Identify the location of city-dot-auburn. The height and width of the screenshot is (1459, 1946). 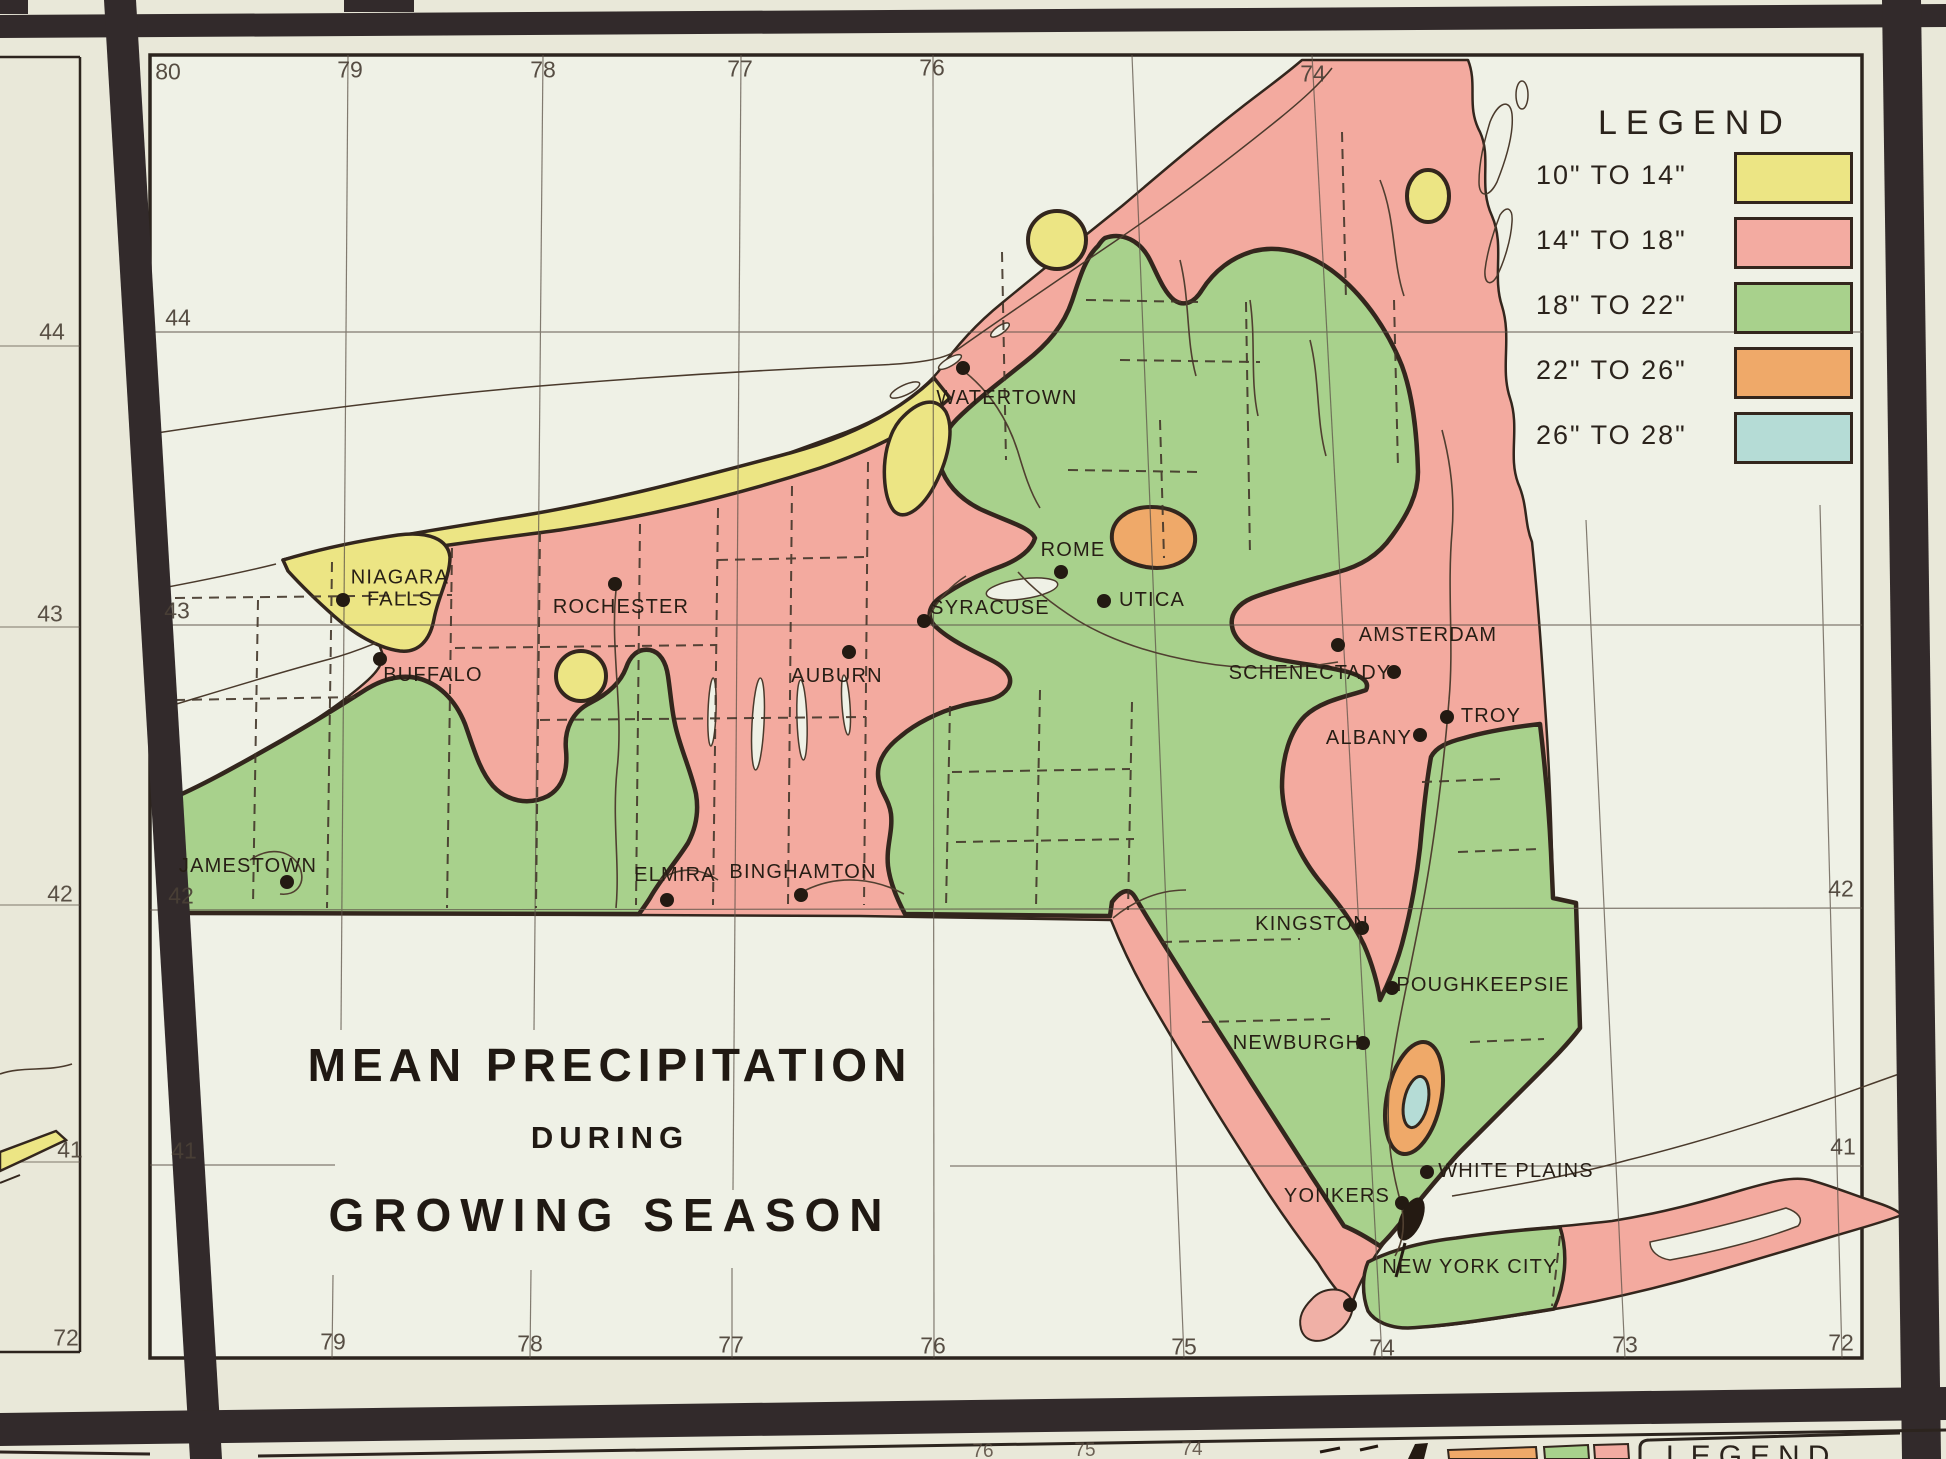
(849, 652).